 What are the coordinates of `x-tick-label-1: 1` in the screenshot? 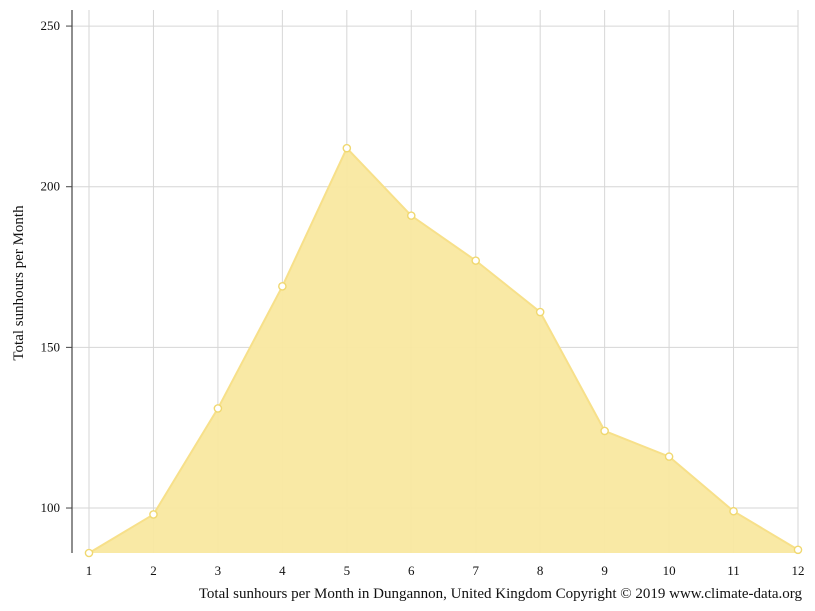 It's located at (89, 570).